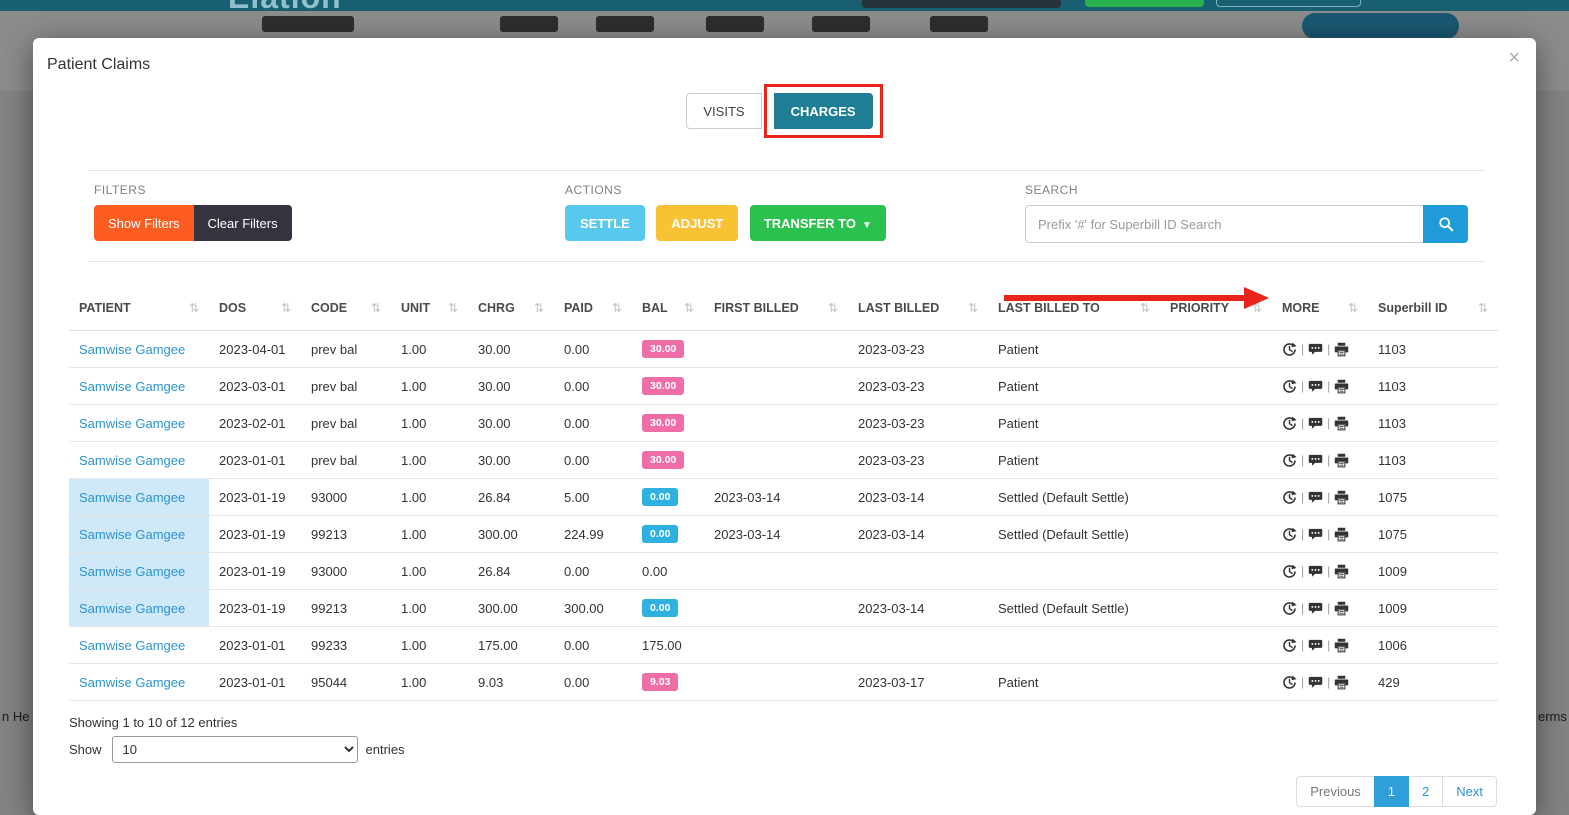 The image size is (1569, 815). I want to click on column-header-priority: PRIORITY ⇅, so click(1216, 308).